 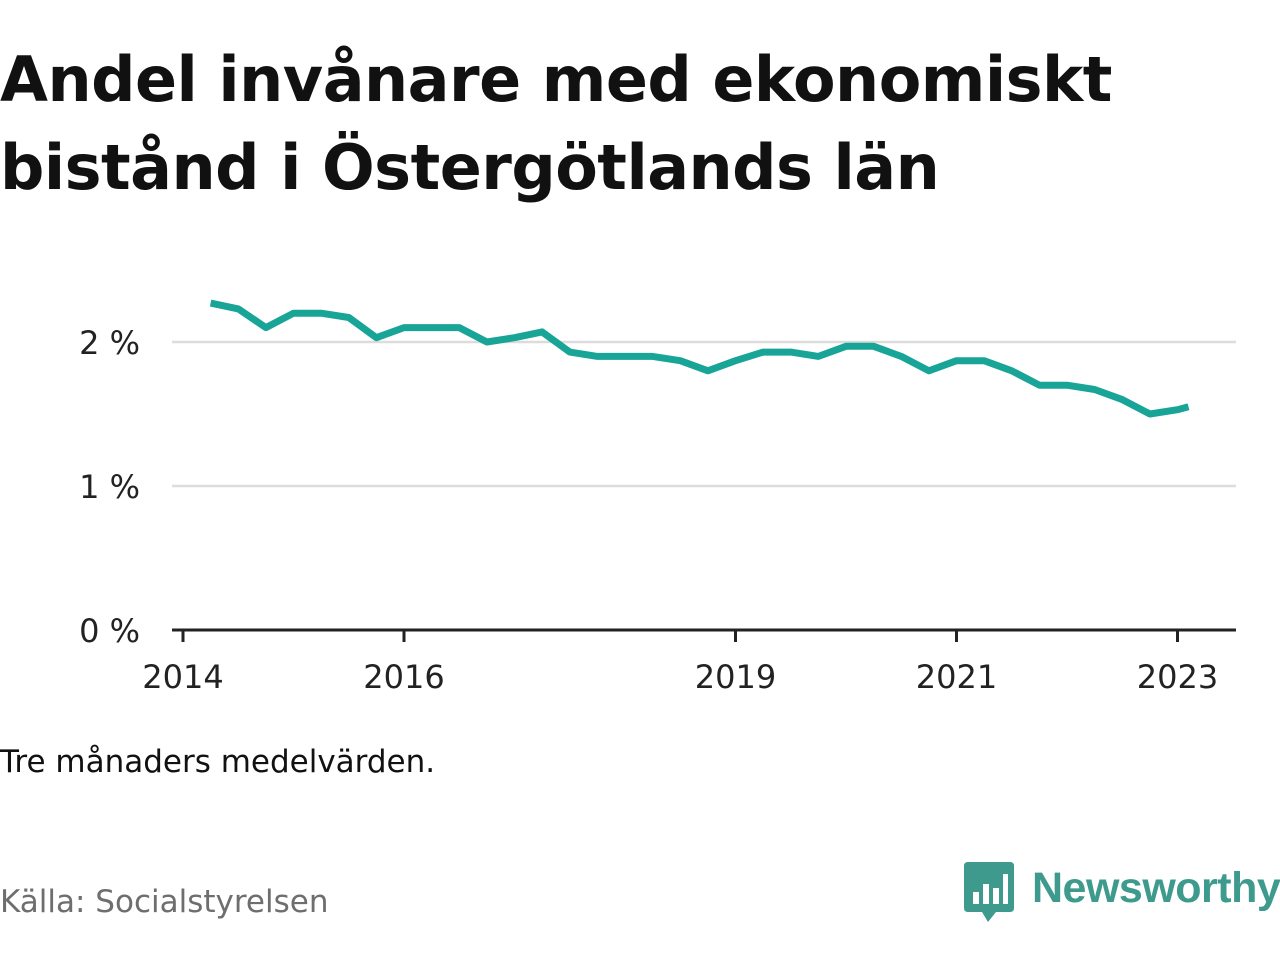 I want to click on y-tick-label: 1 %, so click(x=109, y=487).